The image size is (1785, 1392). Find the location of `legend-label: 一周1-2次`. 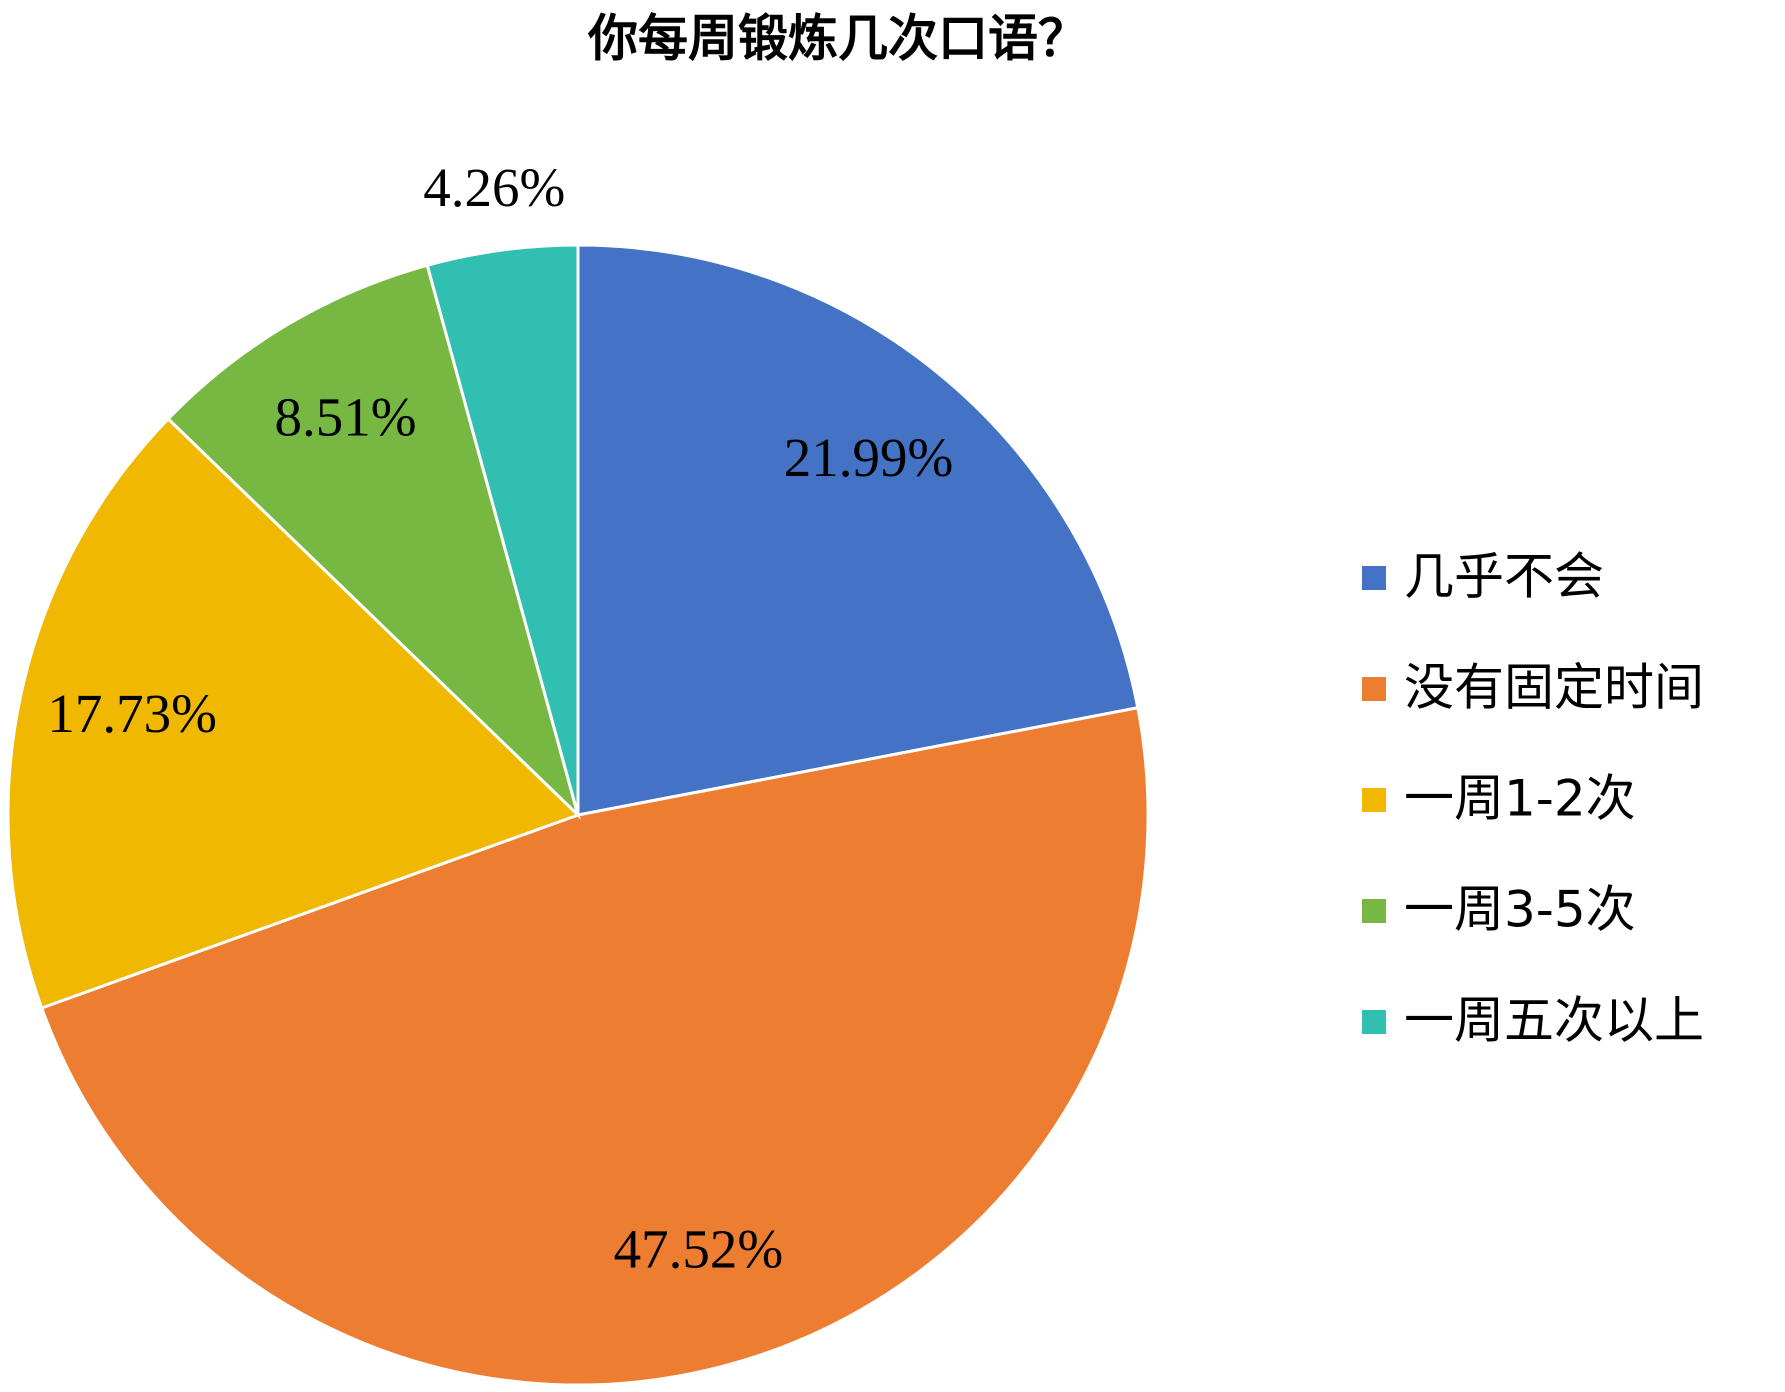

legend-label: 一周1-2次 is located at coordinates (1520, 799).